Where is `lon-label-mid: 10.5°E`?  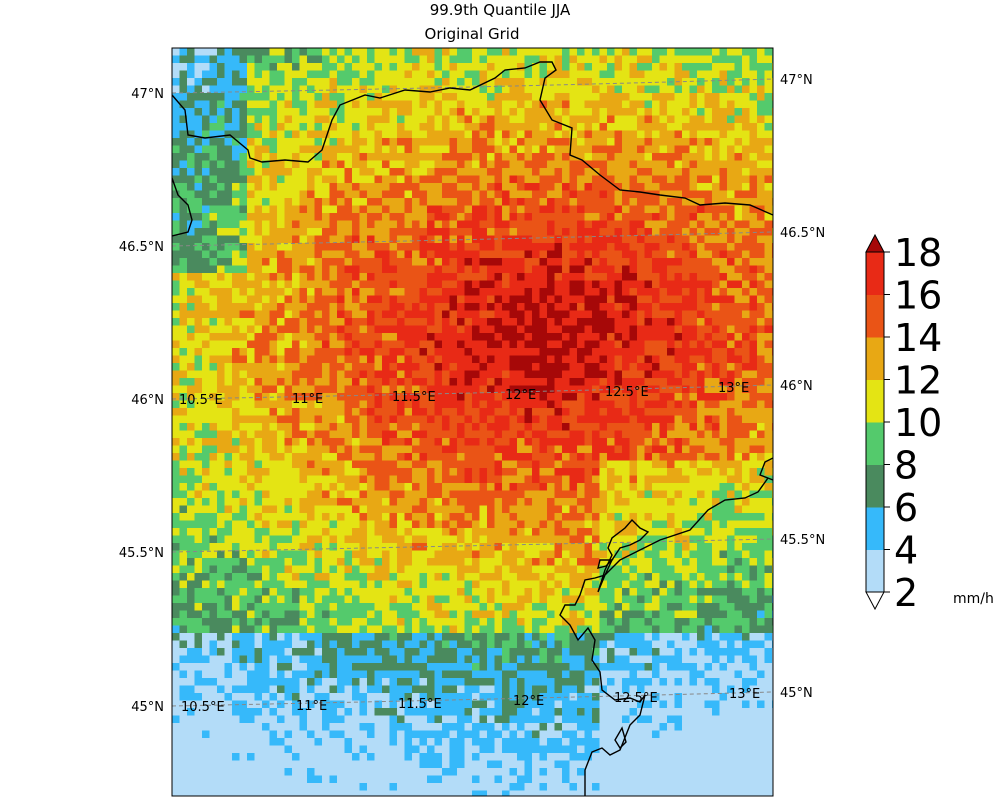
lon-label-mid: 10.5°E is located at coordinates (201, 400).